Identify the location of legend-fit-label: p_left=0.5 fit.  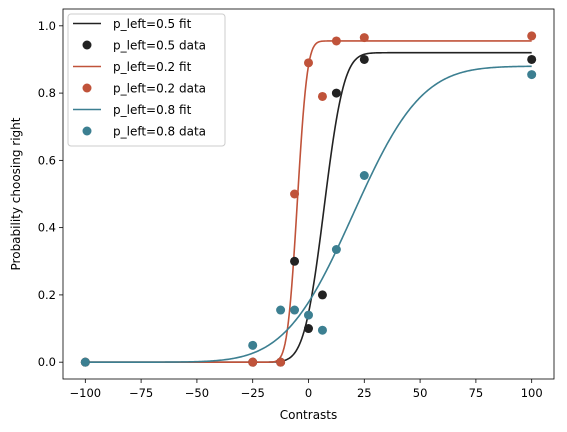
(152, 24).